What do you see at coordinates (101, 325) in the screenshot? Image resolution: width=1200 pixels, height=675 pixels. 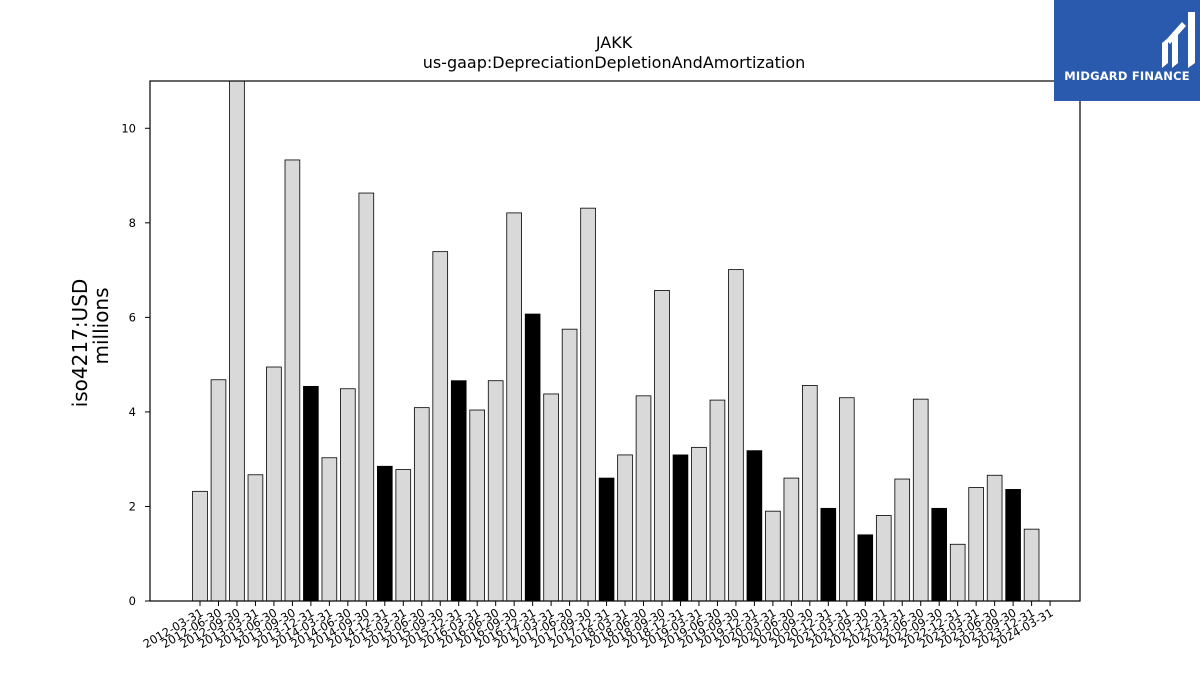 I see `y-axis-unit: millions` at bounding box center [101, 325].